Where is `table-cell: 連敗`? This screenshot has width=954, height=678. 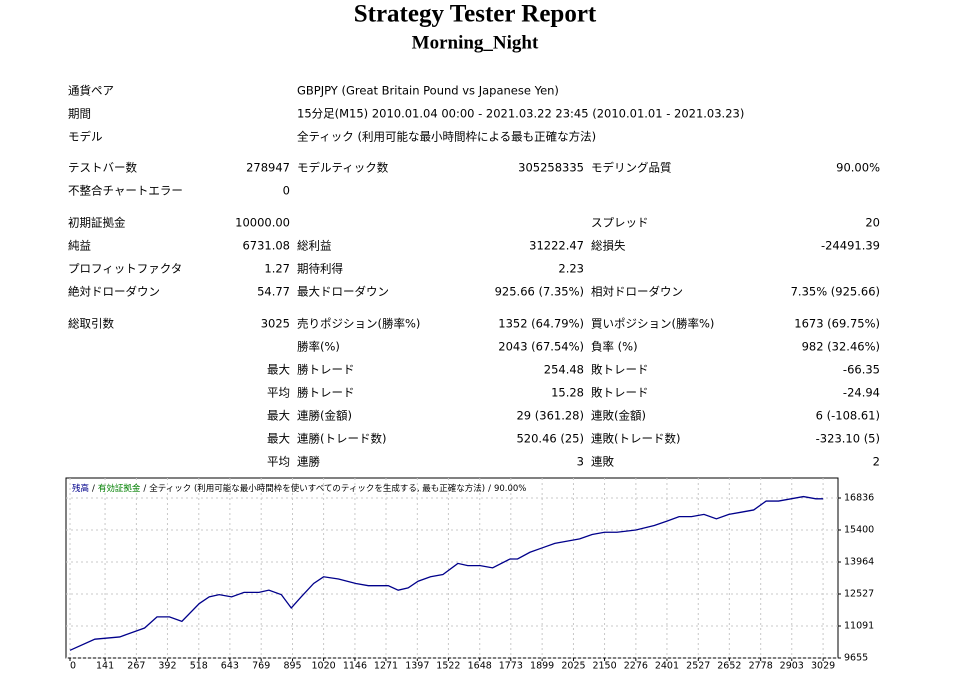
table-cell: 連敗 is located at coordinates (602, 462).